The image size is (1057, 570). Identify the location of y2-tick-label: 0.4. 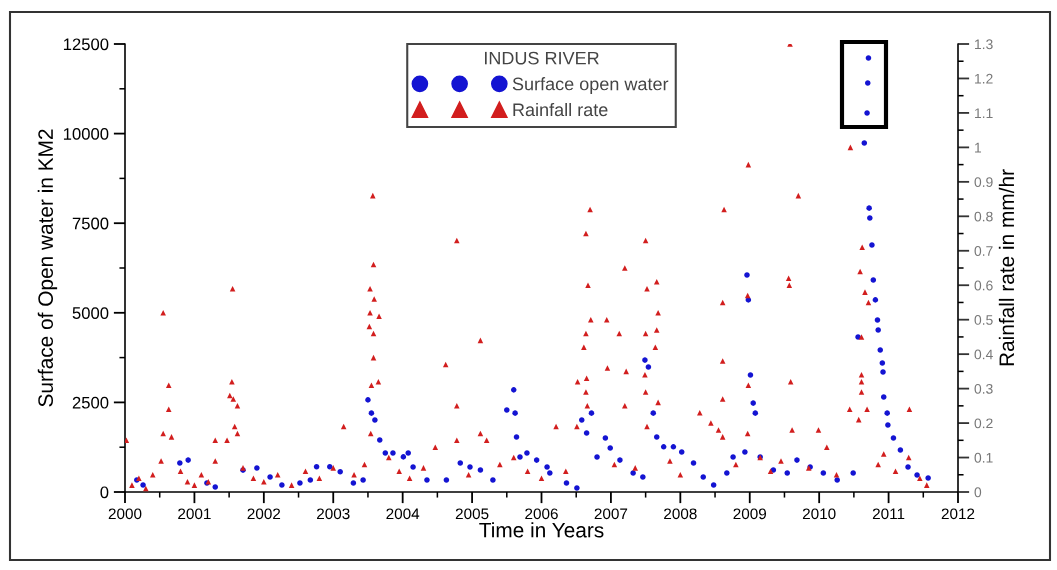
(983, 354).